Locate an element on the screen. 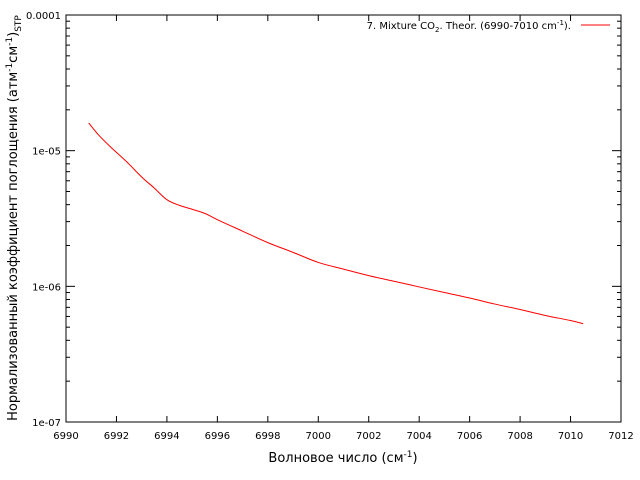 The height and width of the screenshot is (480, 640). x-tick-label: 7010 is located at coordinates (570, 436).